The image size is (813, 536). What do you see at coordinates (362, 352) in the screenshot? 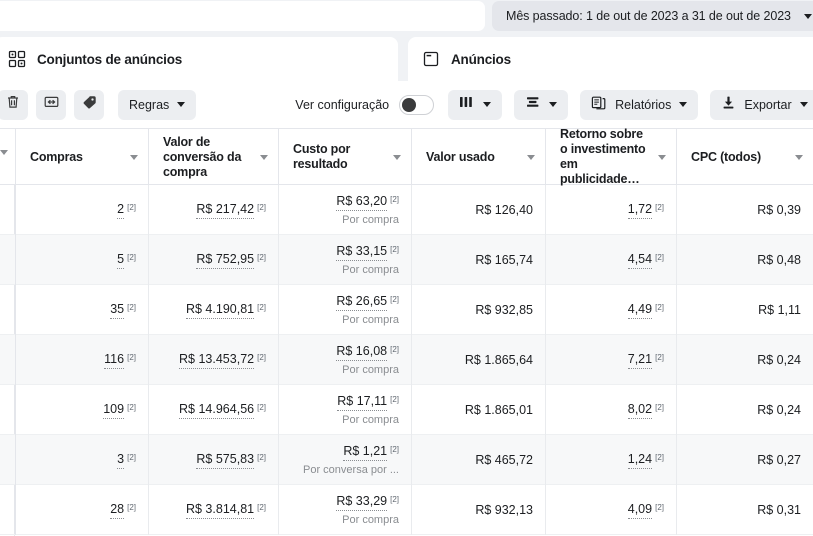
I see `cell-value: R$ 16,08` at bounding box center [362, 352].